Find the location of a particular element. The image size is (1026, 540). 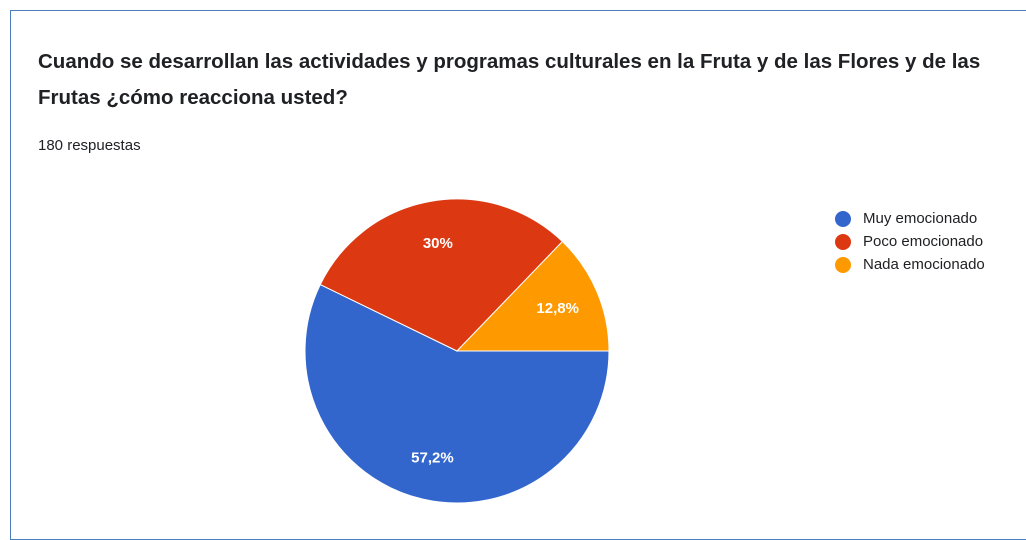

slice-label-poco-emocionado: 30% is located at coordinates (438, 243).